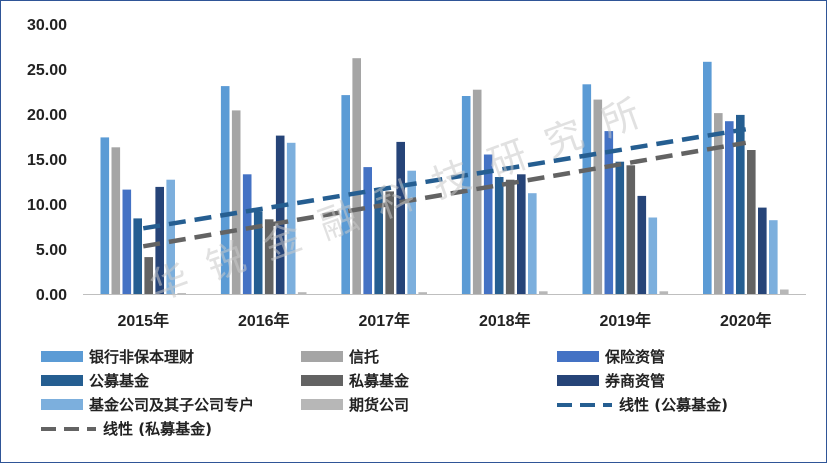  I want to click on y-tick-label: 0.00, so click(51, 295).